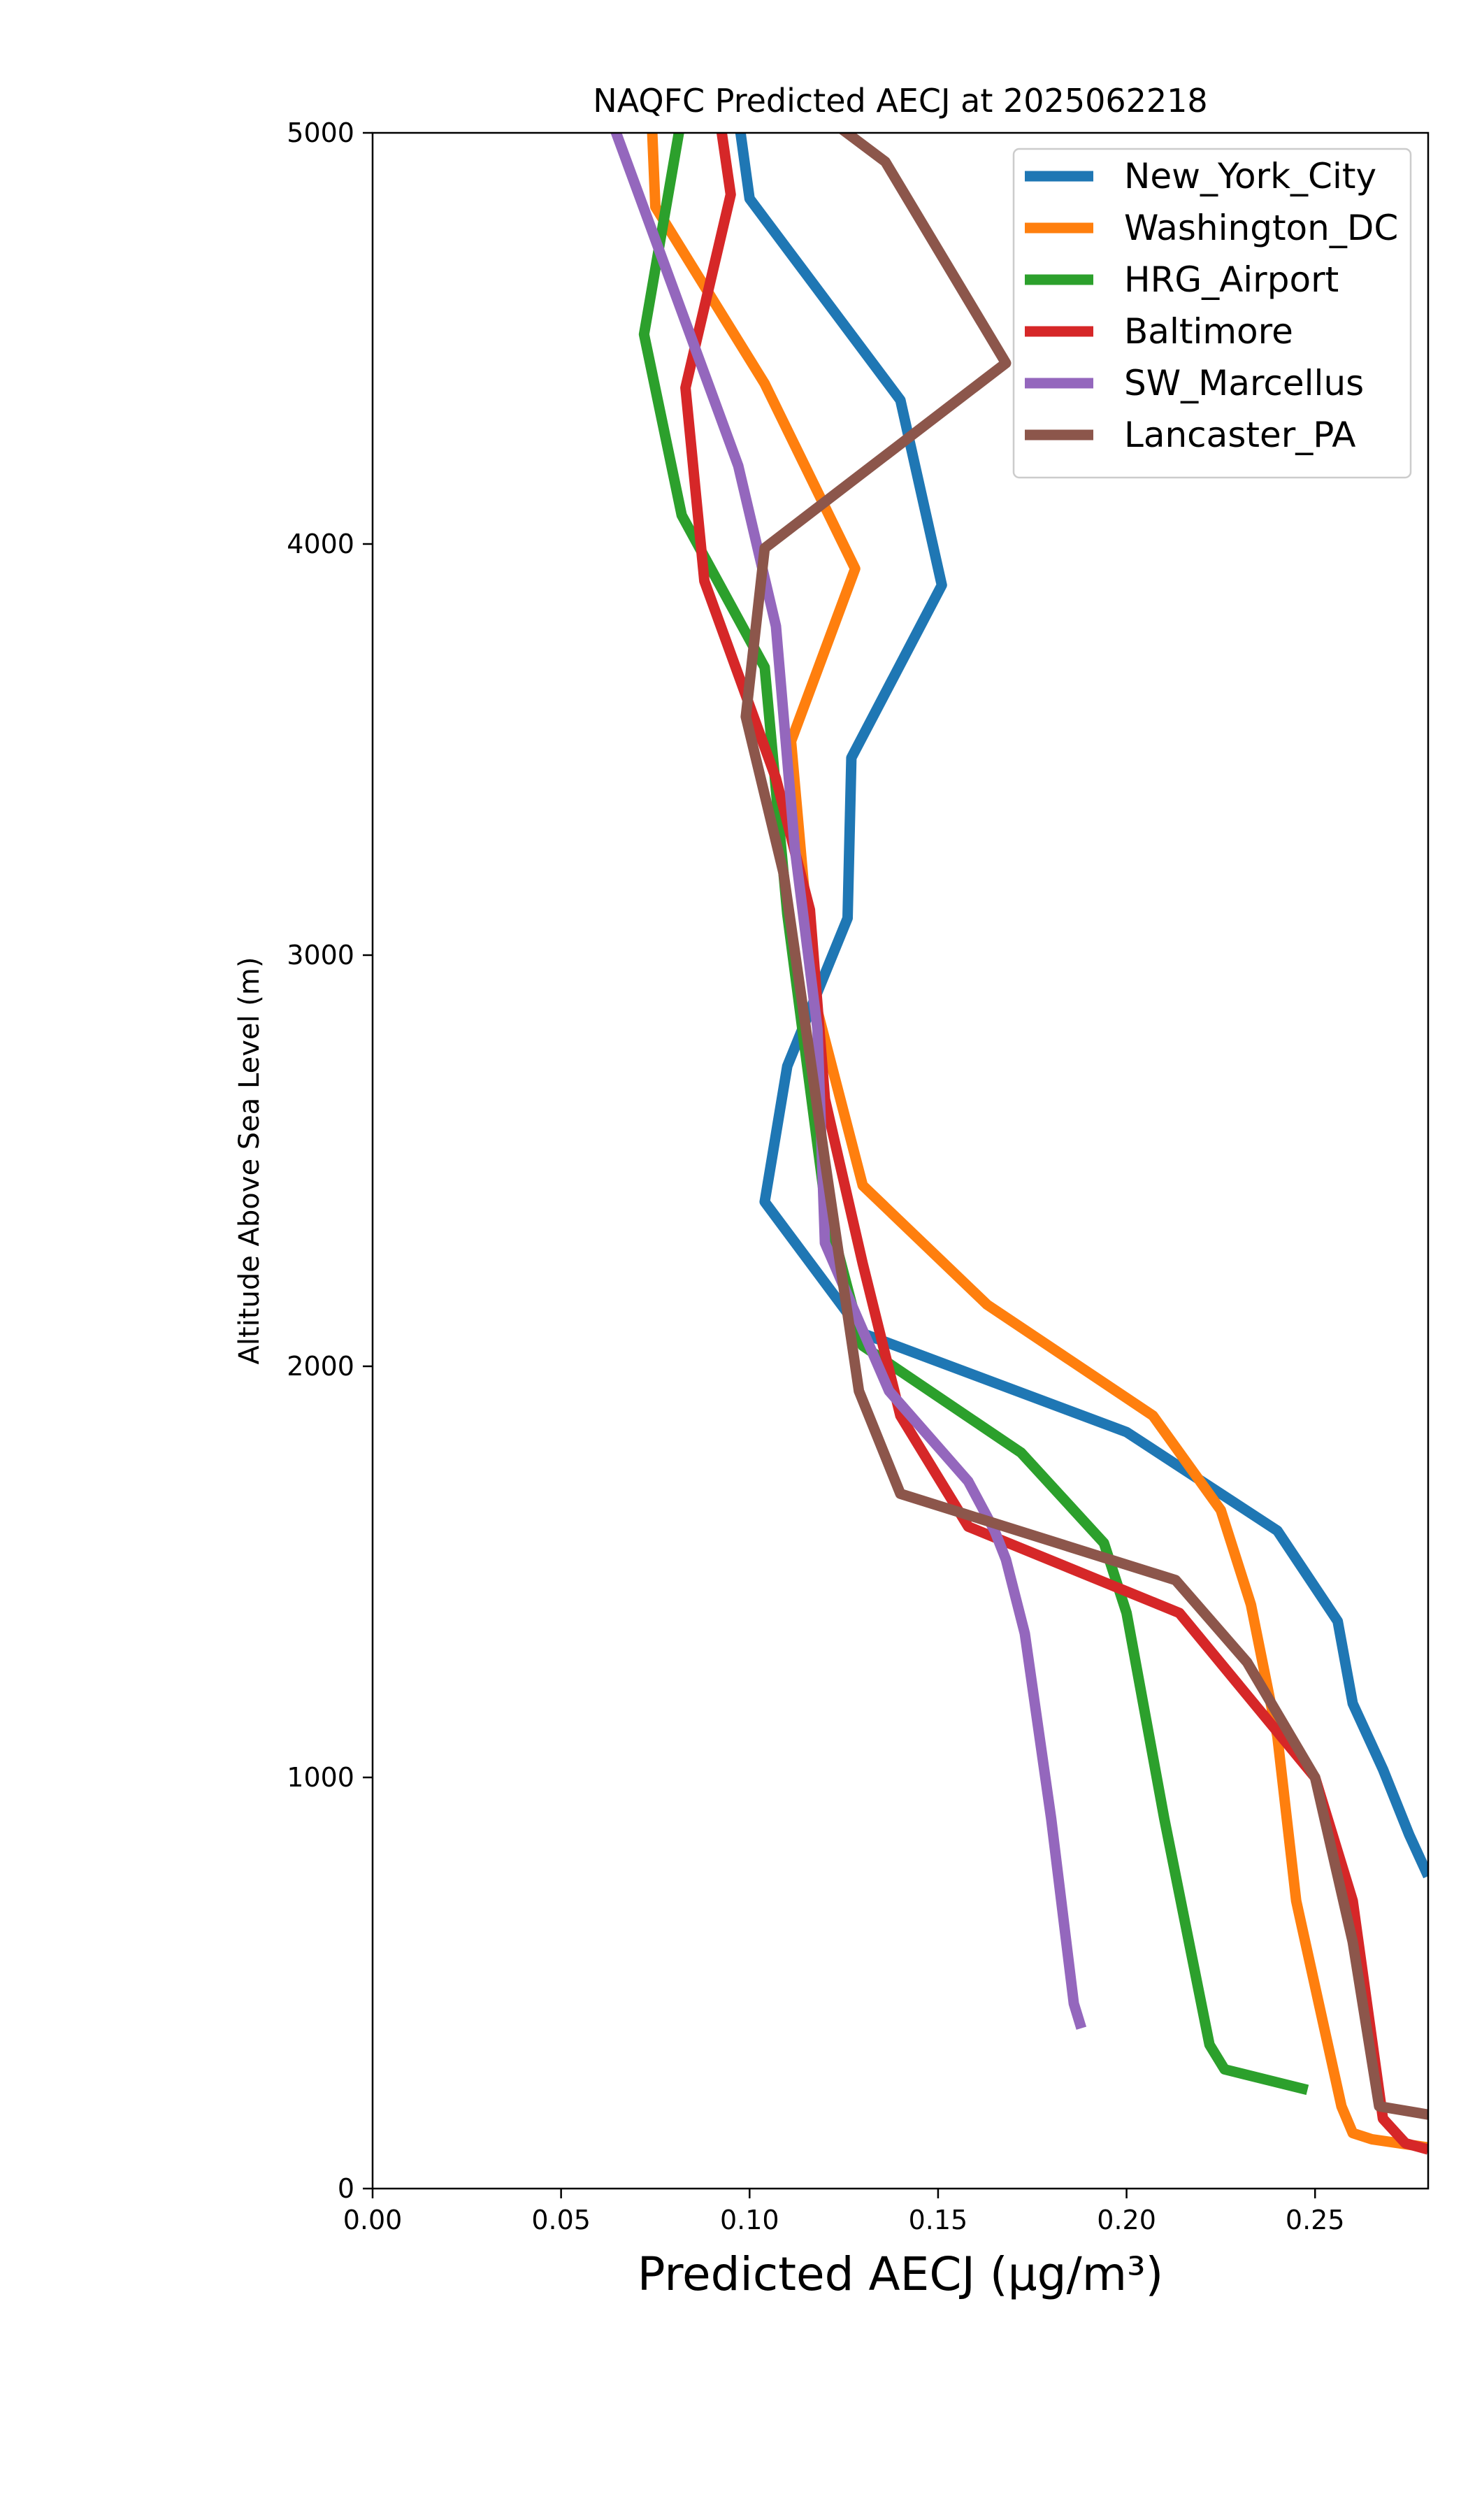 This screenshot has height=2520, width=1468. I want to click on x-tick-label: 0.00, so click(373, 2220).